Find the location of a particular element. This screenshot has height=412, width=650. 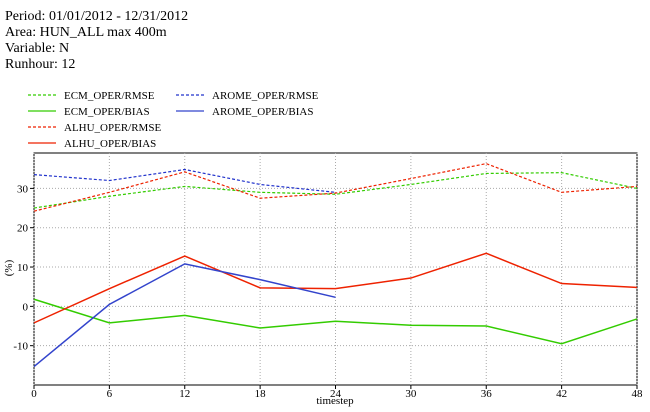

x-tick-label: 48 is located at coordinates (638, 394).